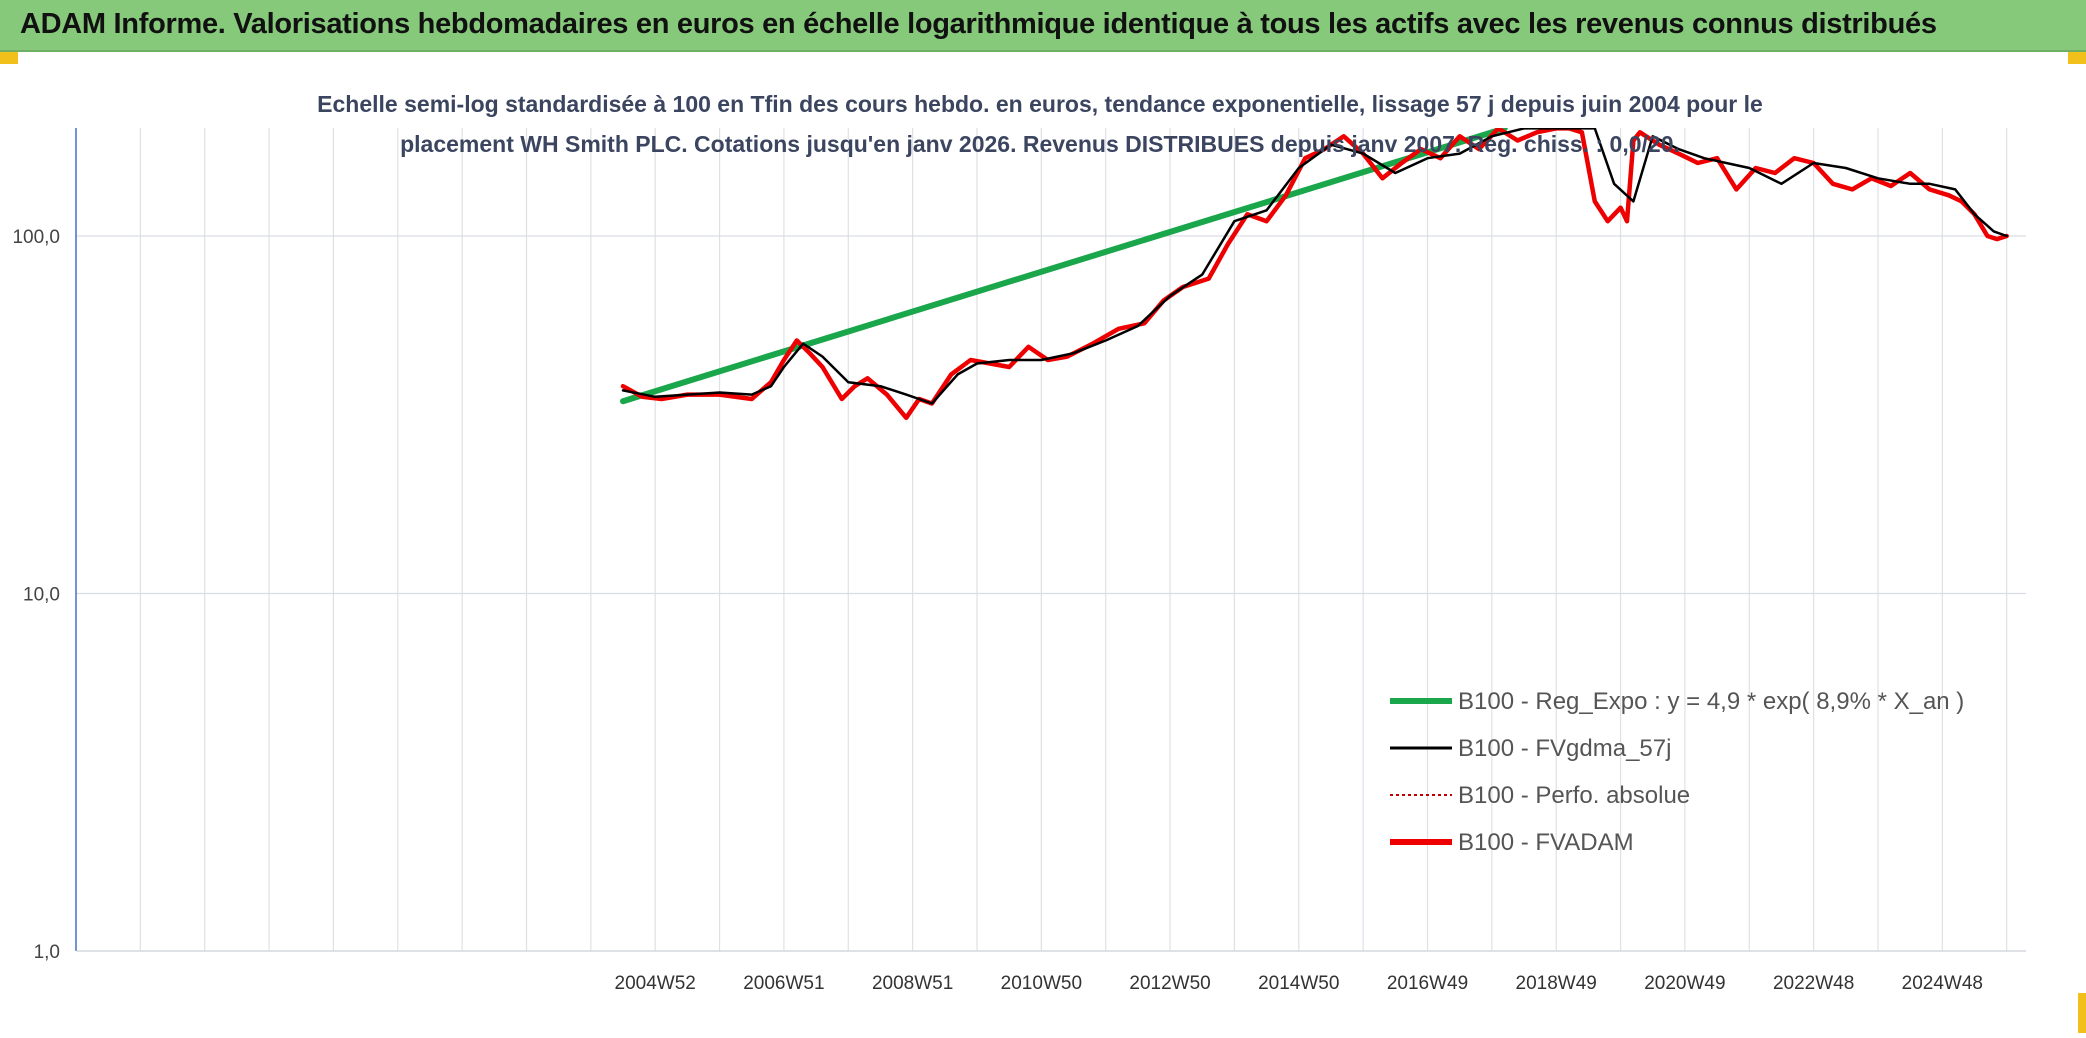 The width and height of the screenshot is (2086, 1038). What do you see at coordinates (1169, 983) in the screenshot?
I see `x-tick-label: 2012W50` at bounding box center [1169, 983].